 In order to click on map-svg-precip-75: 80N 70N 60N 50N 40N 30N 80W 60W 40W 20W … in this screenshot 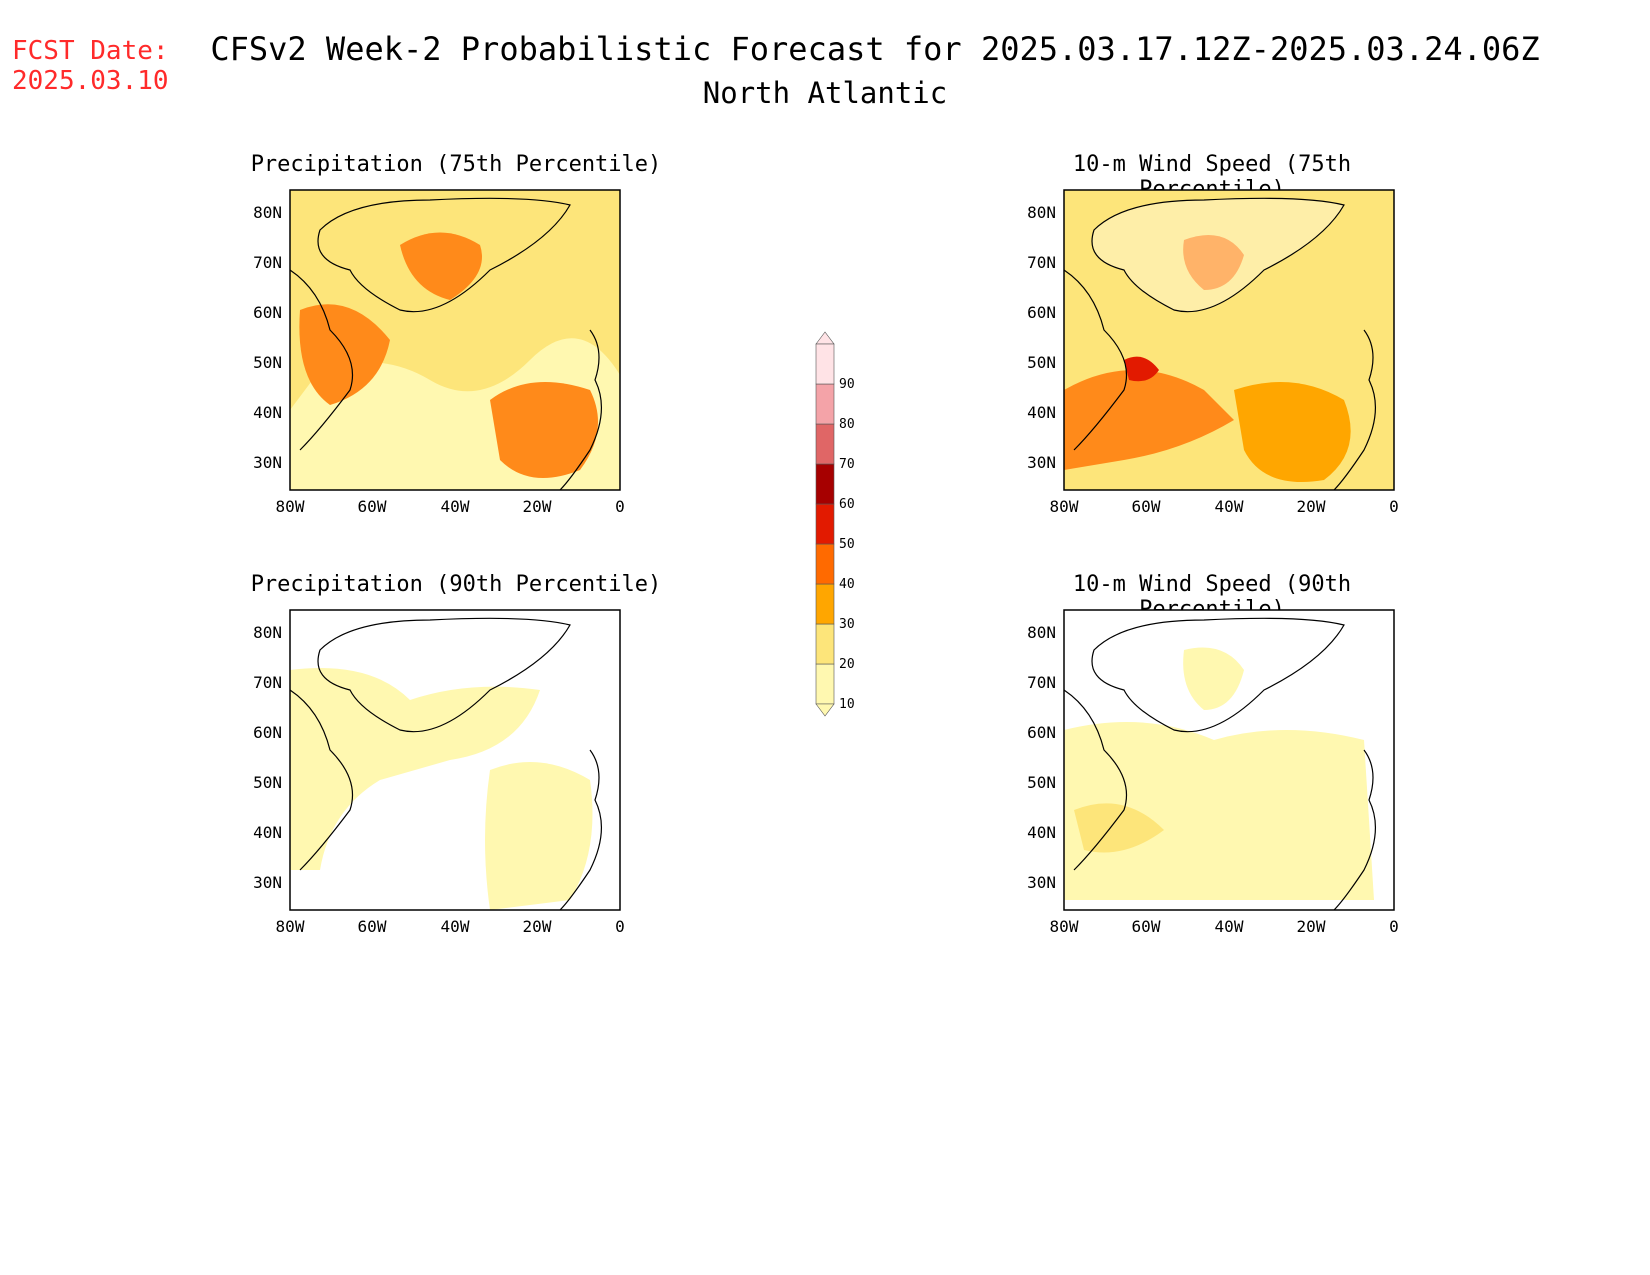, I will do `click(439, 352)`.